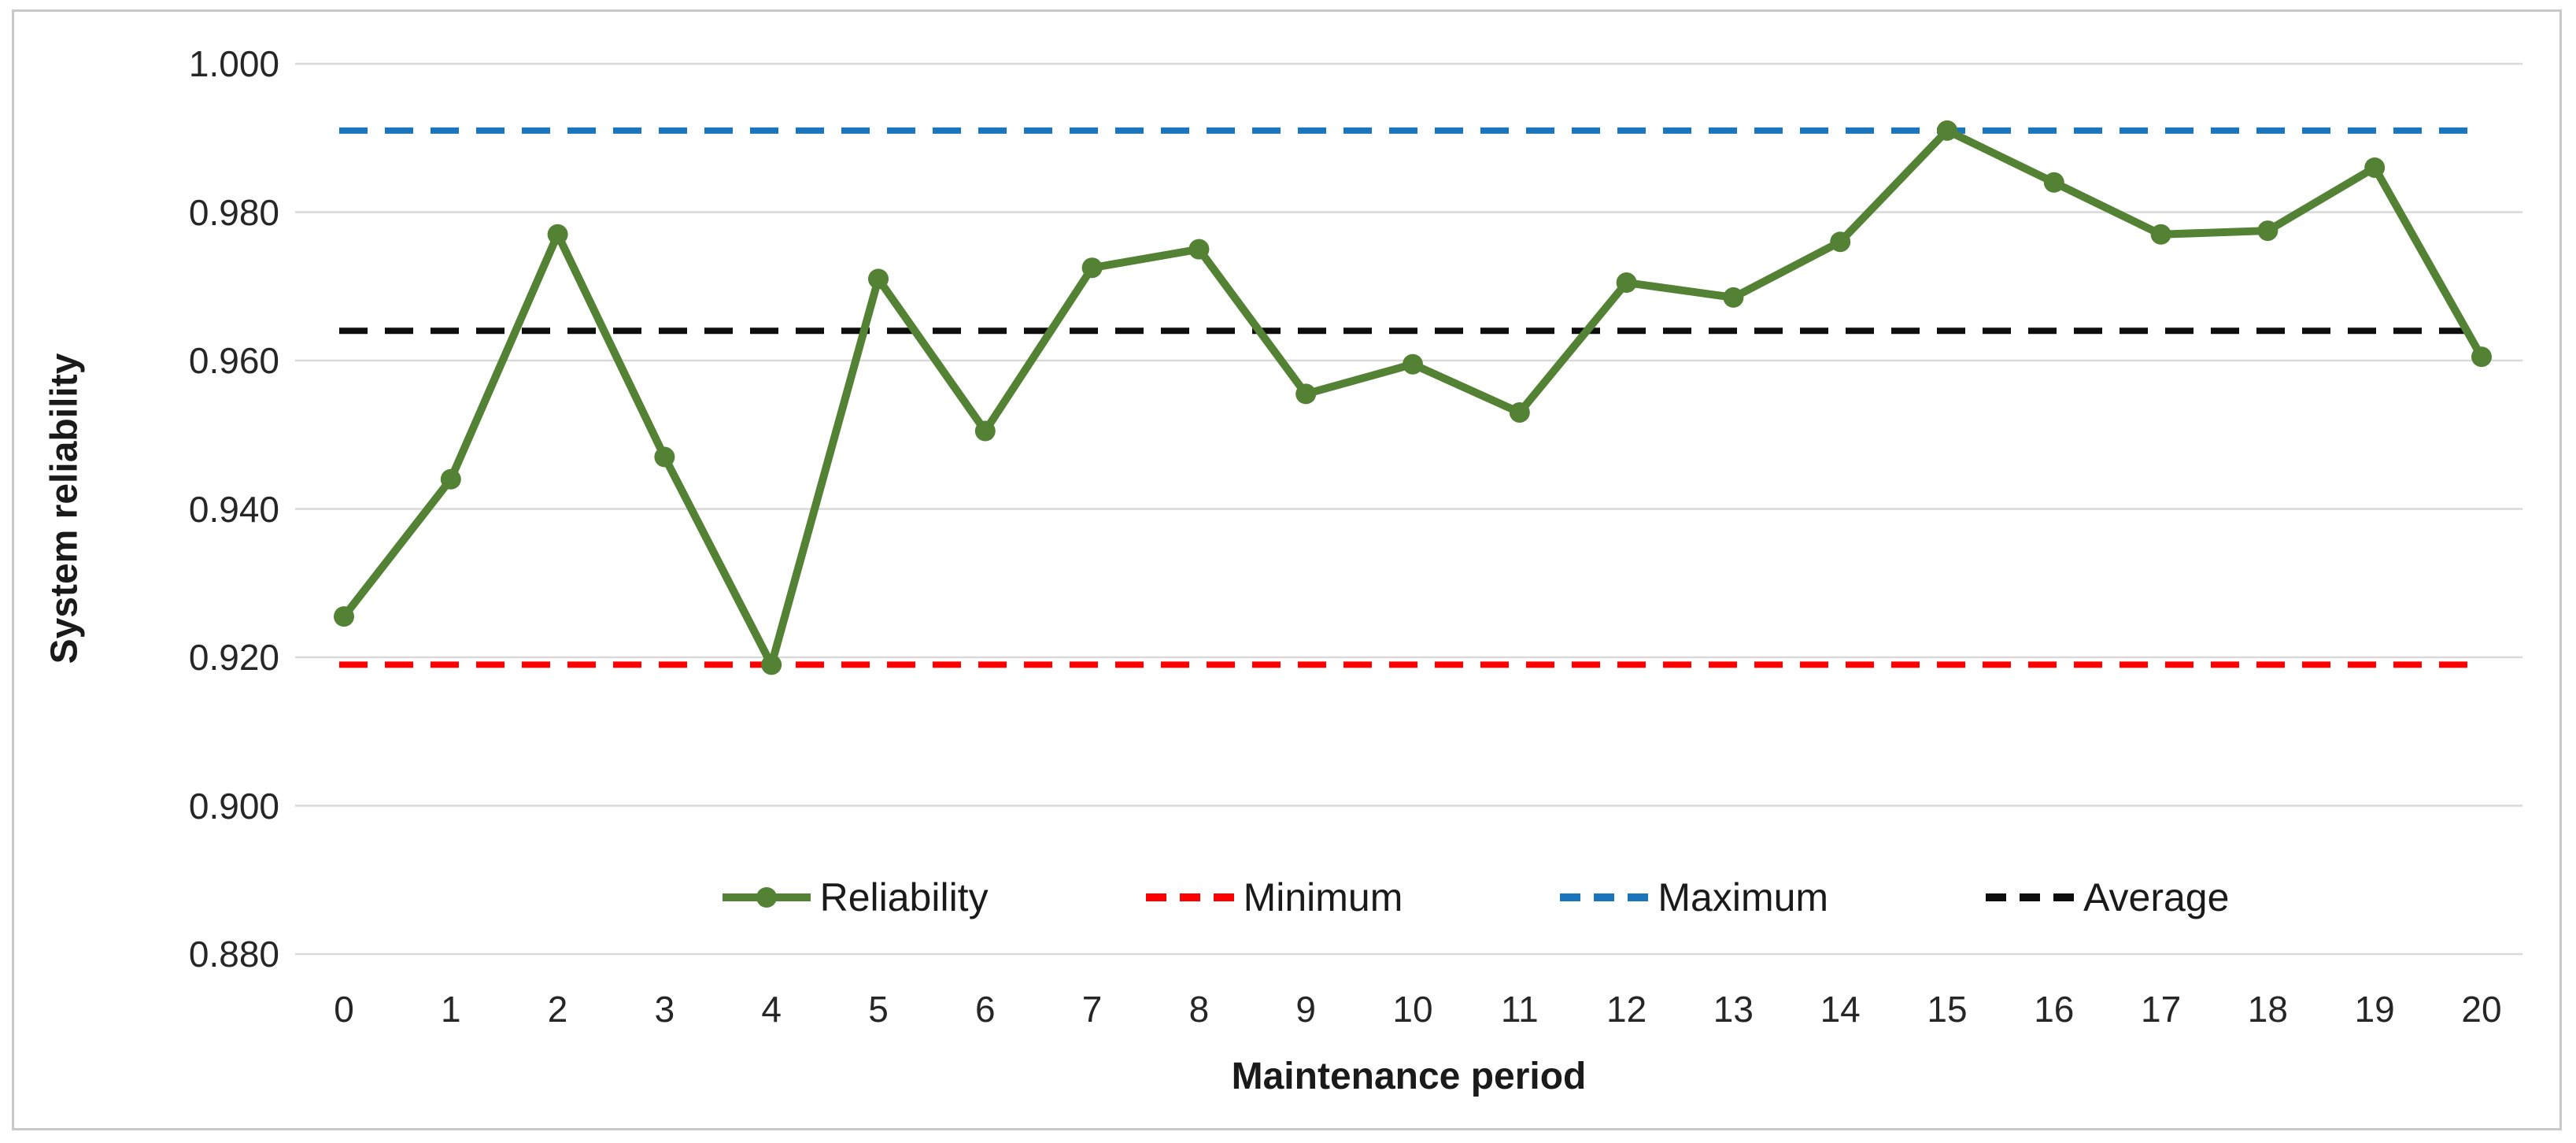 The width and height of the screenshot is (2576, 1143). I want to click on x-tick-label: 2, so click(557, 1010).